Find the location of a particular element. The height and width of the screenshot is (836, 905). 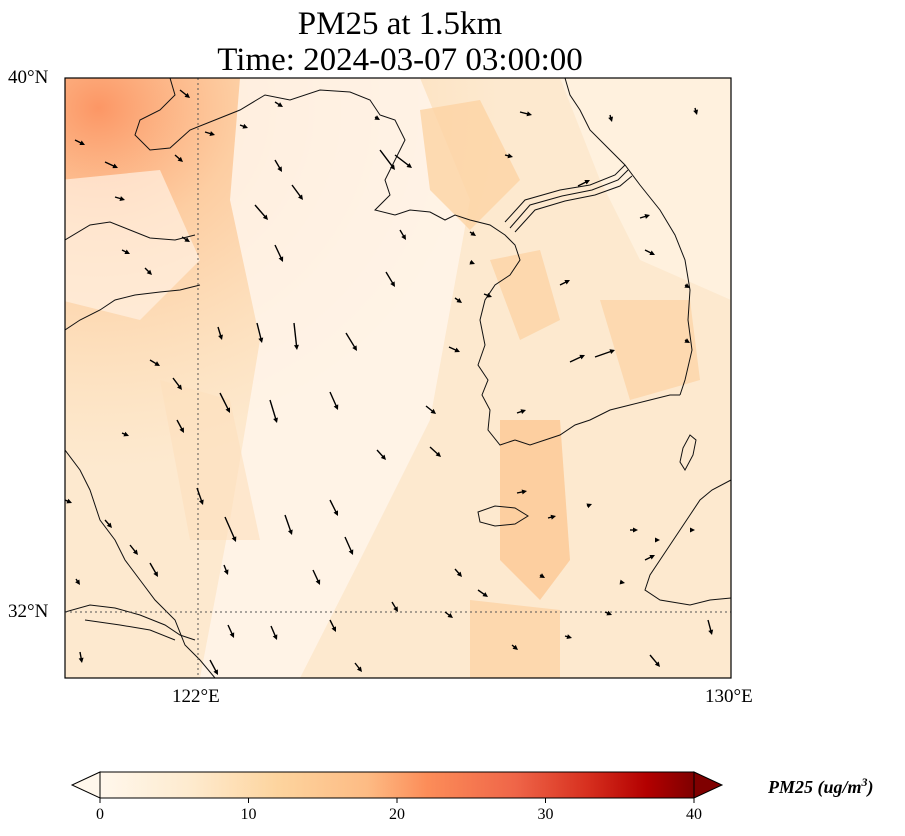

map-title-line2: Time: 2024-03-07 03:00:00 is located at coordinates (400, 60).